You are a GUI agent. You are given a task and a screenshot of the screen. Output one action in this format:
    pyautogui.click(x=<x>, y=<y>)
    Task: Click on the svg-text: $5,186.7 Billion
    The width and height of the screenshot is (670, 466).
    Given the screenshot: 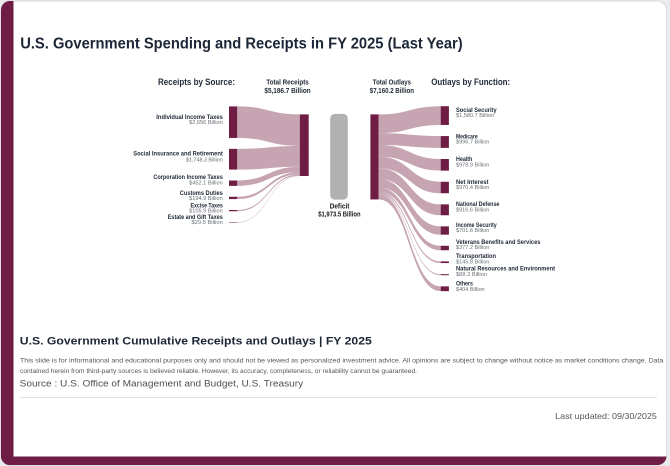 What is the action you would take?
    pyautogui.click(x=287, y=90)
    